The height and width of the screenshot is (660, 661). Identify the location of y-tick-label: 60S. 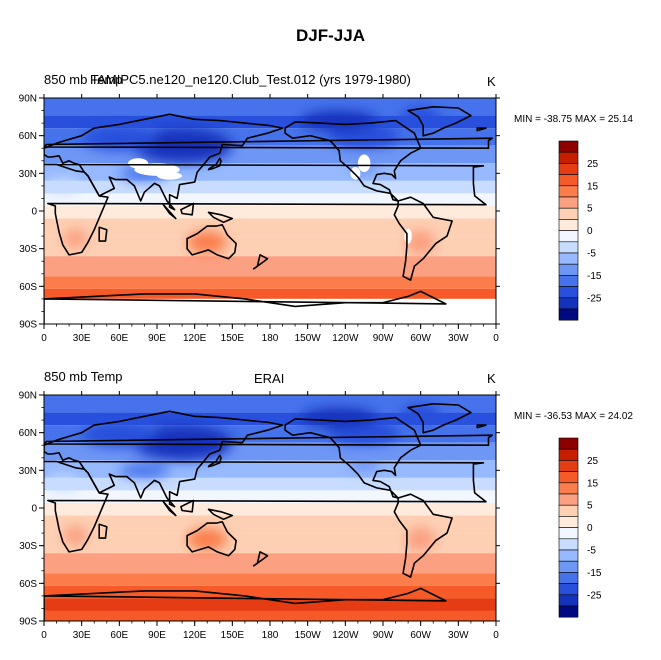
(28, 287).